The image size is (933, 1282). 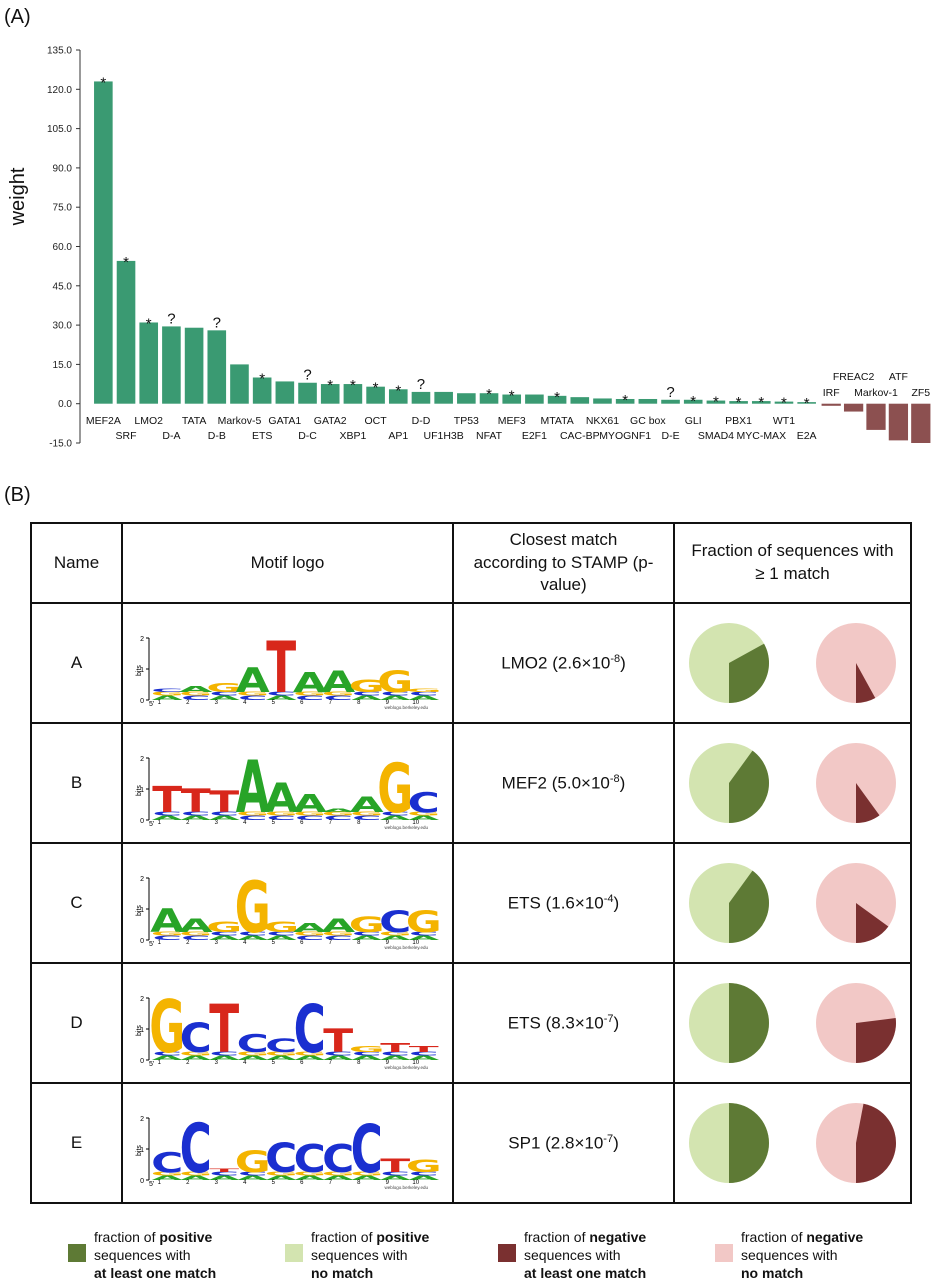 What do you see at coordinates (126, 436) in the screenshot?
I see `category-label: SRF` at bounding box center [126, 436].